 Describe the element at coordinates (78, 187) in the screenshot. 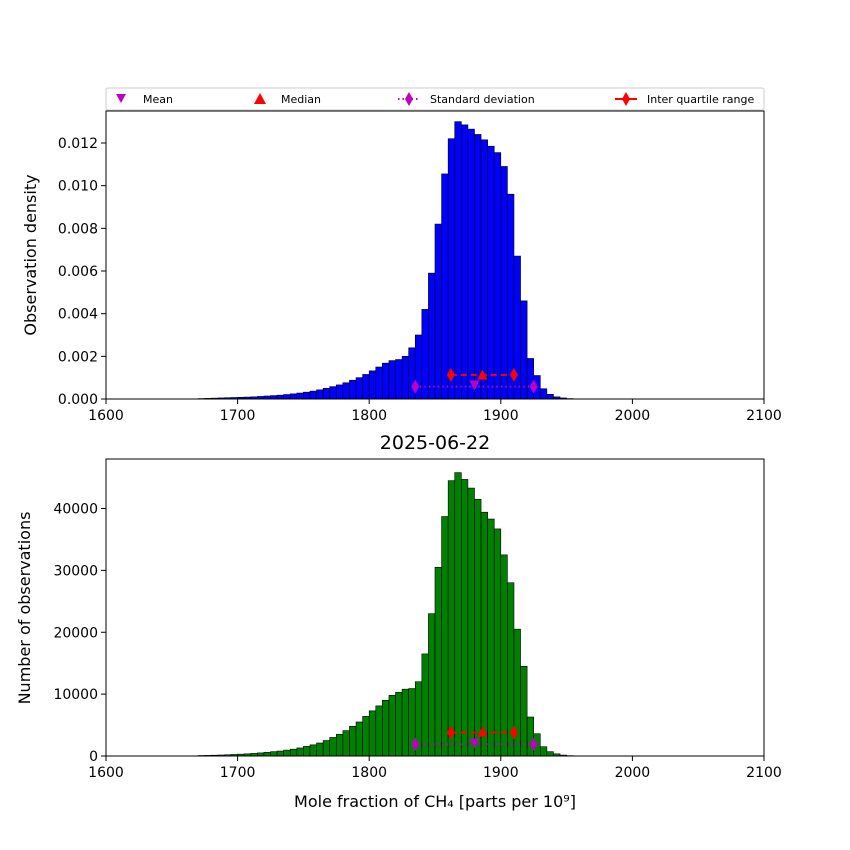

I see `top-y-tick-label: 0.010` at that location.